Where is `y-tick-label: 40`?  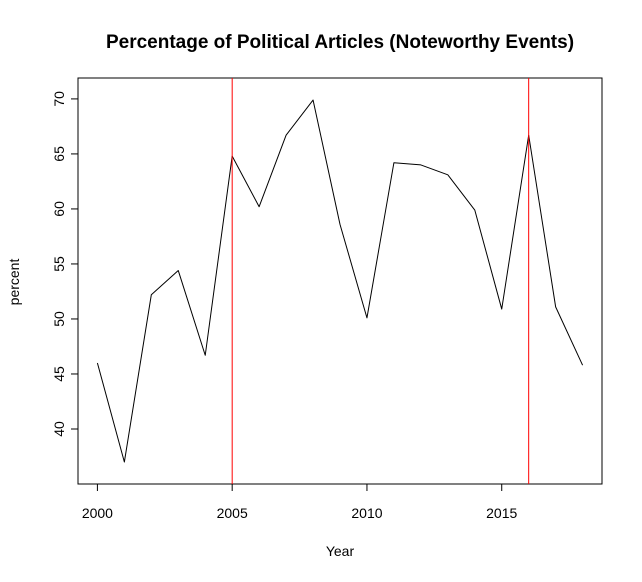
y-tick-label: 40 is located at coordinates (59, 429).